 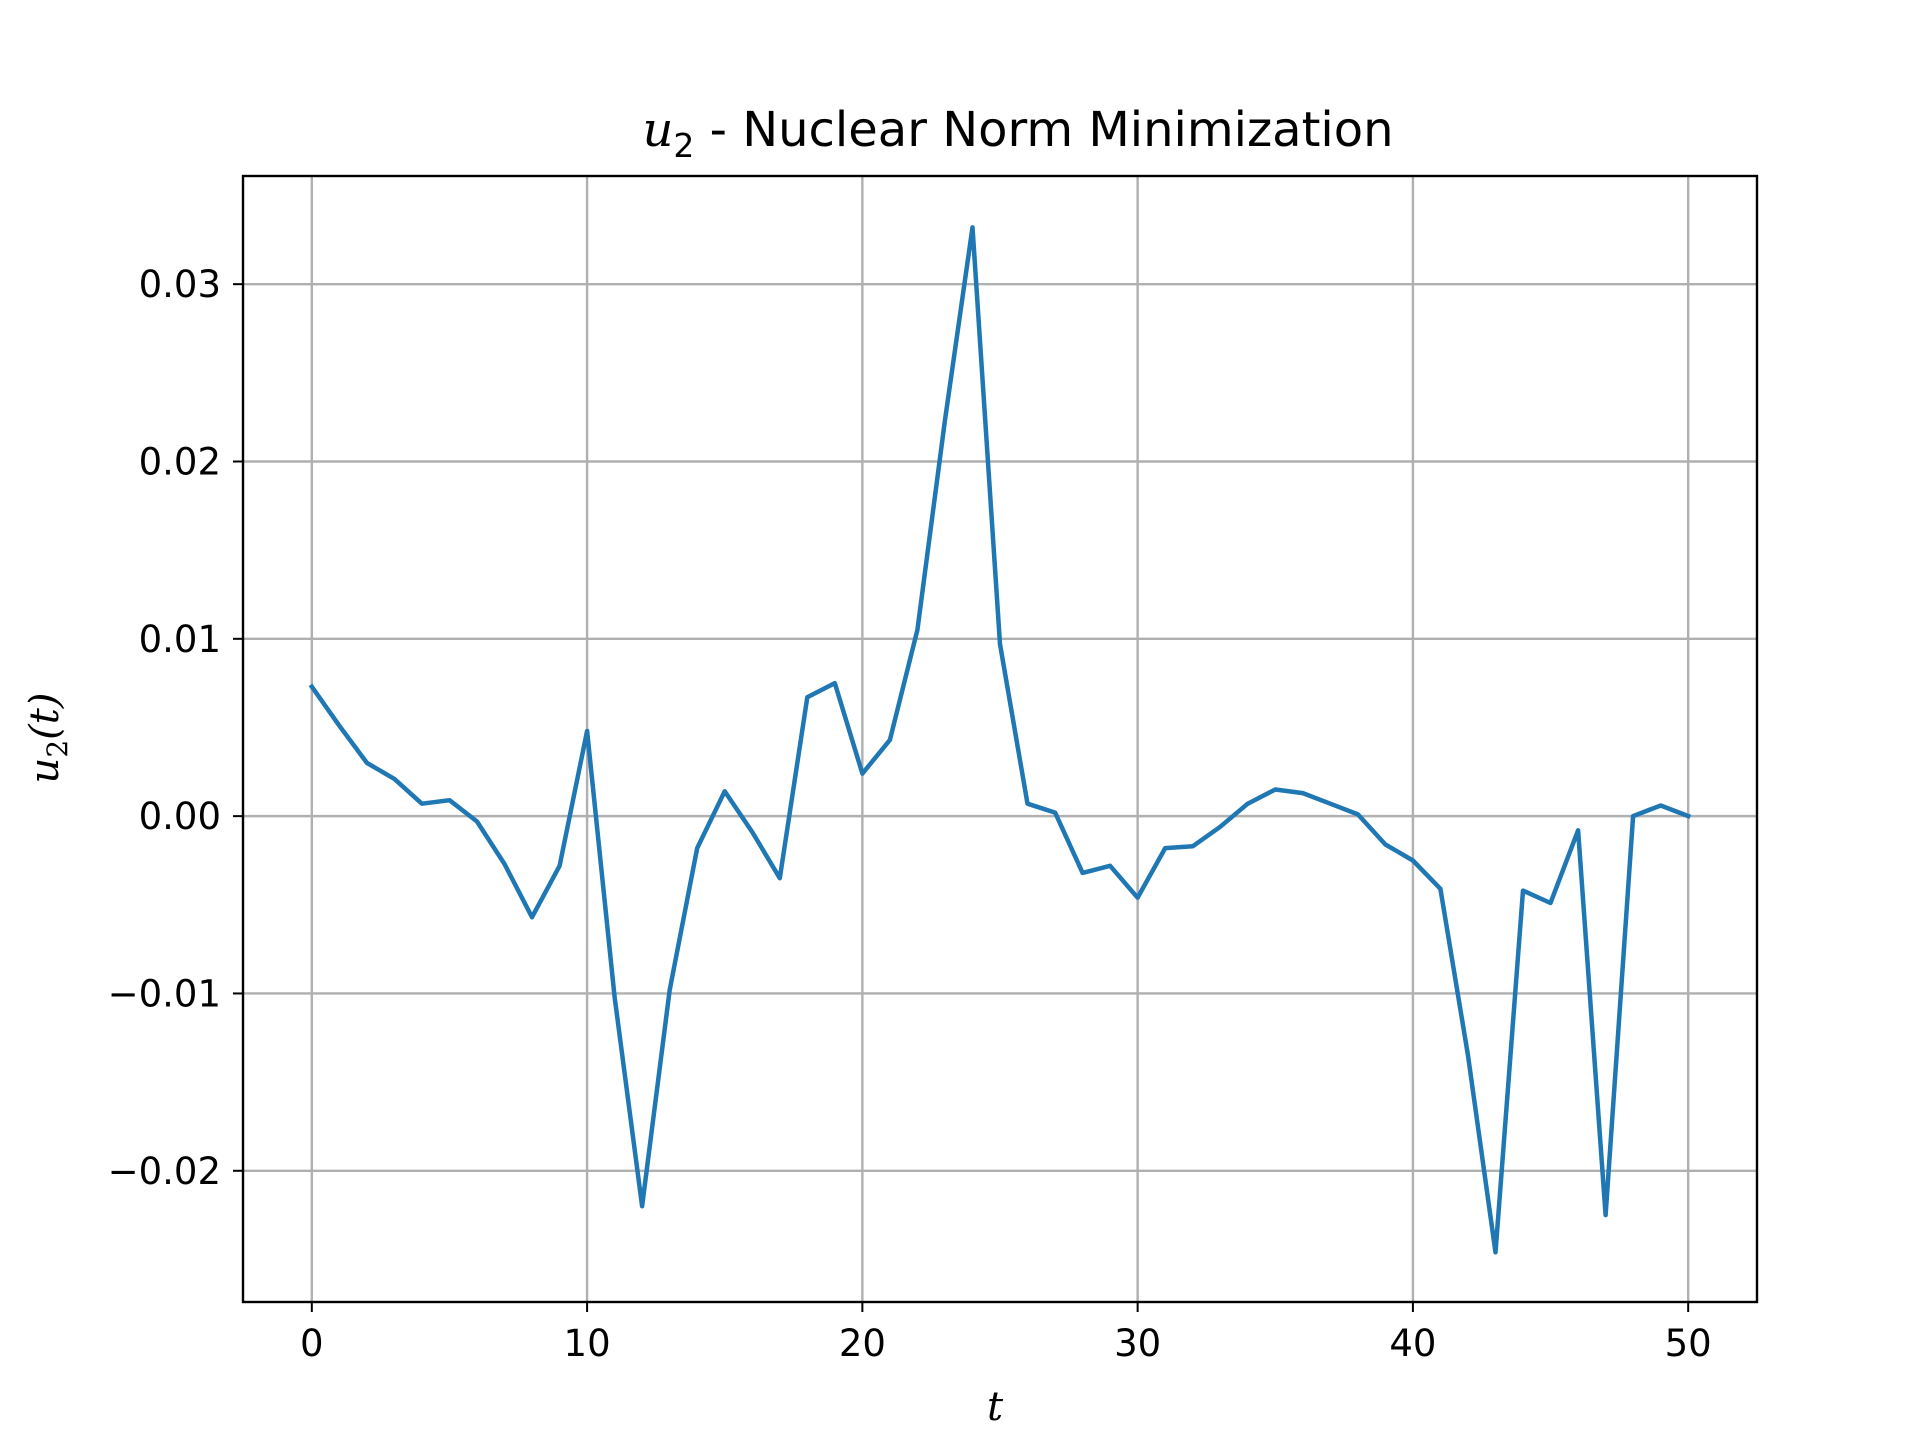 I want to click on x-tick-label: 30, so click(x=1137, y=1343).